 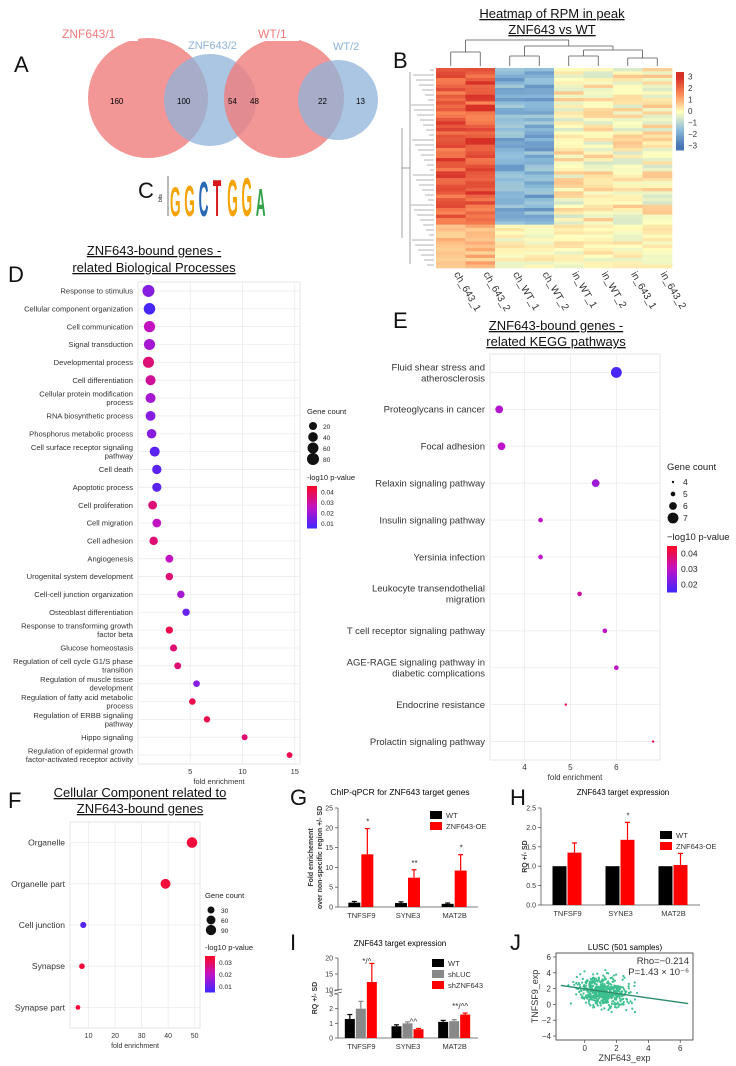 I want to click on y-tick-label: 1, so click(x=331, y=1024).